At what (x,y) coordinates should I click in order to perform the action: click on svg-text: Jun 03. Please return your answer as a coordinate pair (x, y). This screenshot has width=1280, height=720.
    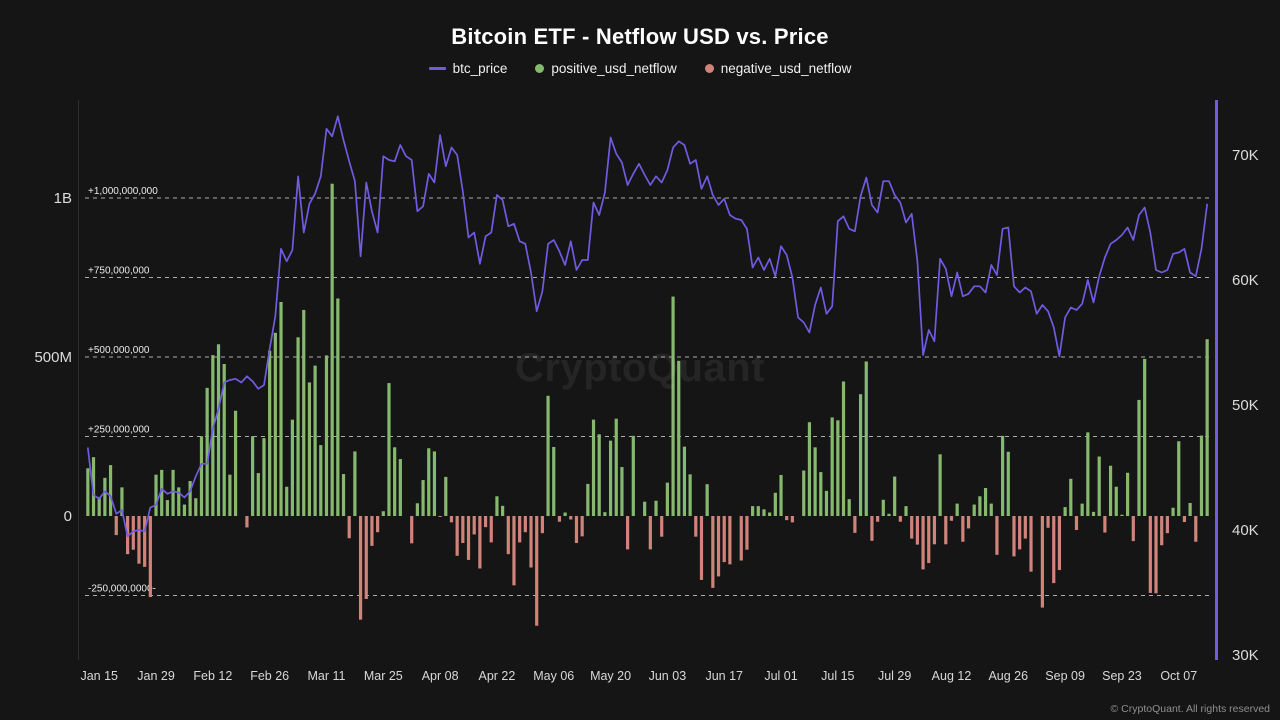
    Looking at the image, I should click on (668, 676).